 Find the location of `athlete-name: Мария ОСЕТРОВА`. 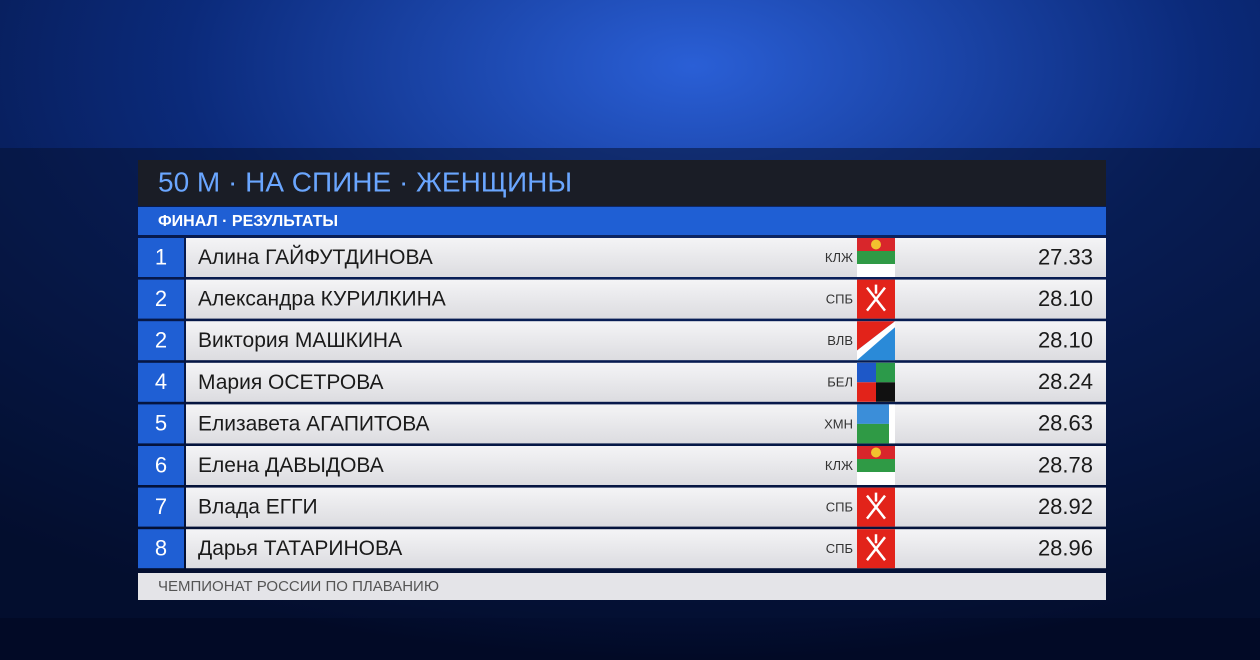

athlete-name: Мария ОСЕТРОВА is located at coordinates (291, 382).